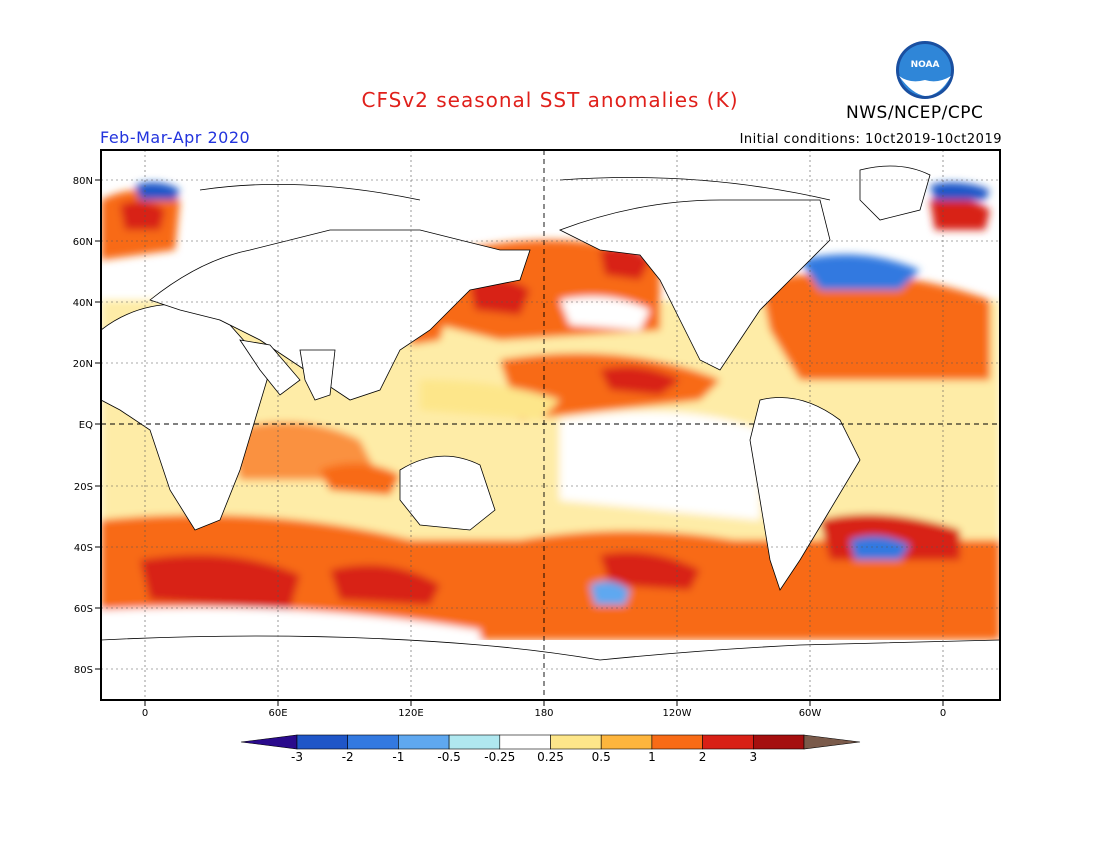 This screenshot has width=1100, height=850. What do you see at coordinates (832, 742) in the screenshot?
I see `colorbar-max-arrow` at bounding box center [832, 742].